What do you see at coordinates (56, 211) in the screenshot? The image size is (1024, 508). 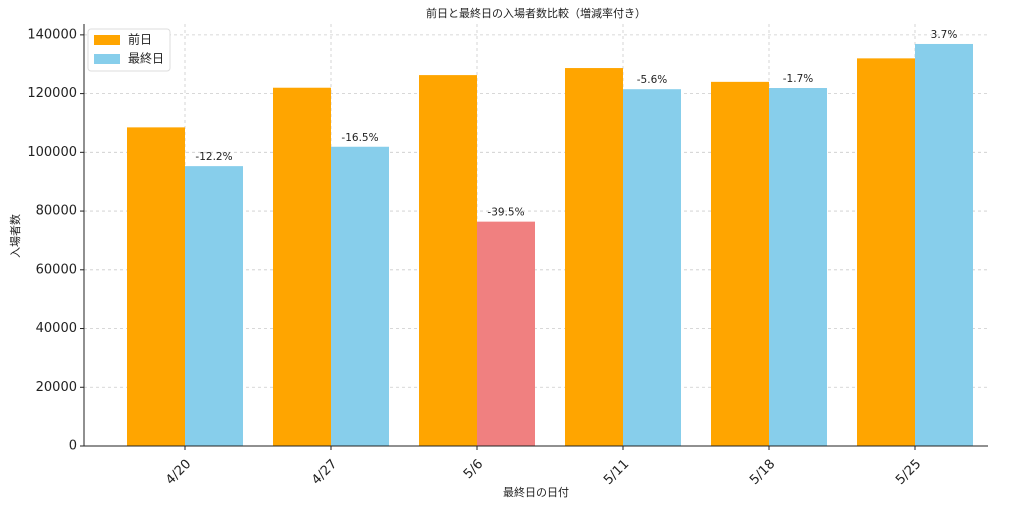 I see `y-tick-label: 80000` at bounding box center [56, 211].